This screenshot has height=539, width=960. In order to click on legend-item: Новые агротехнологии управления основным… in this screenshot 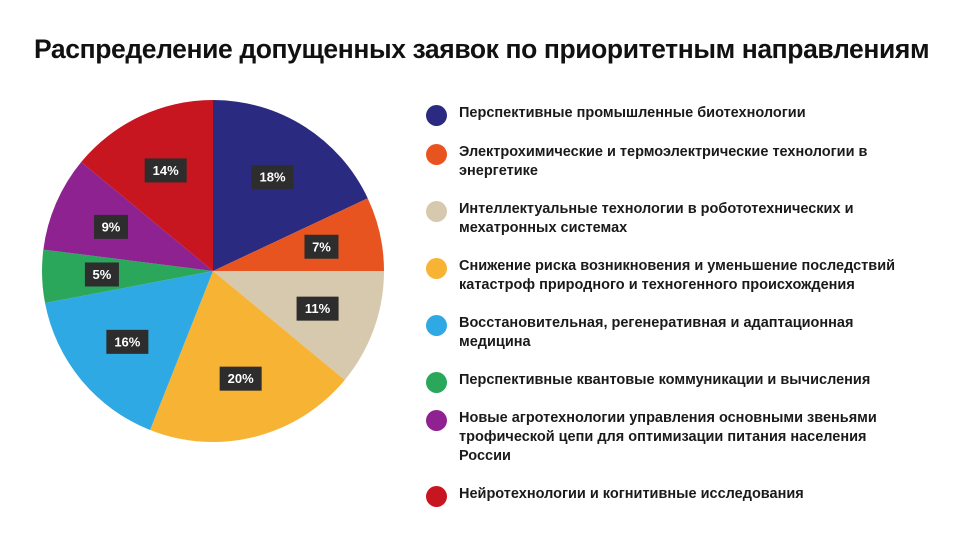, I will do `click(661, 437)`.